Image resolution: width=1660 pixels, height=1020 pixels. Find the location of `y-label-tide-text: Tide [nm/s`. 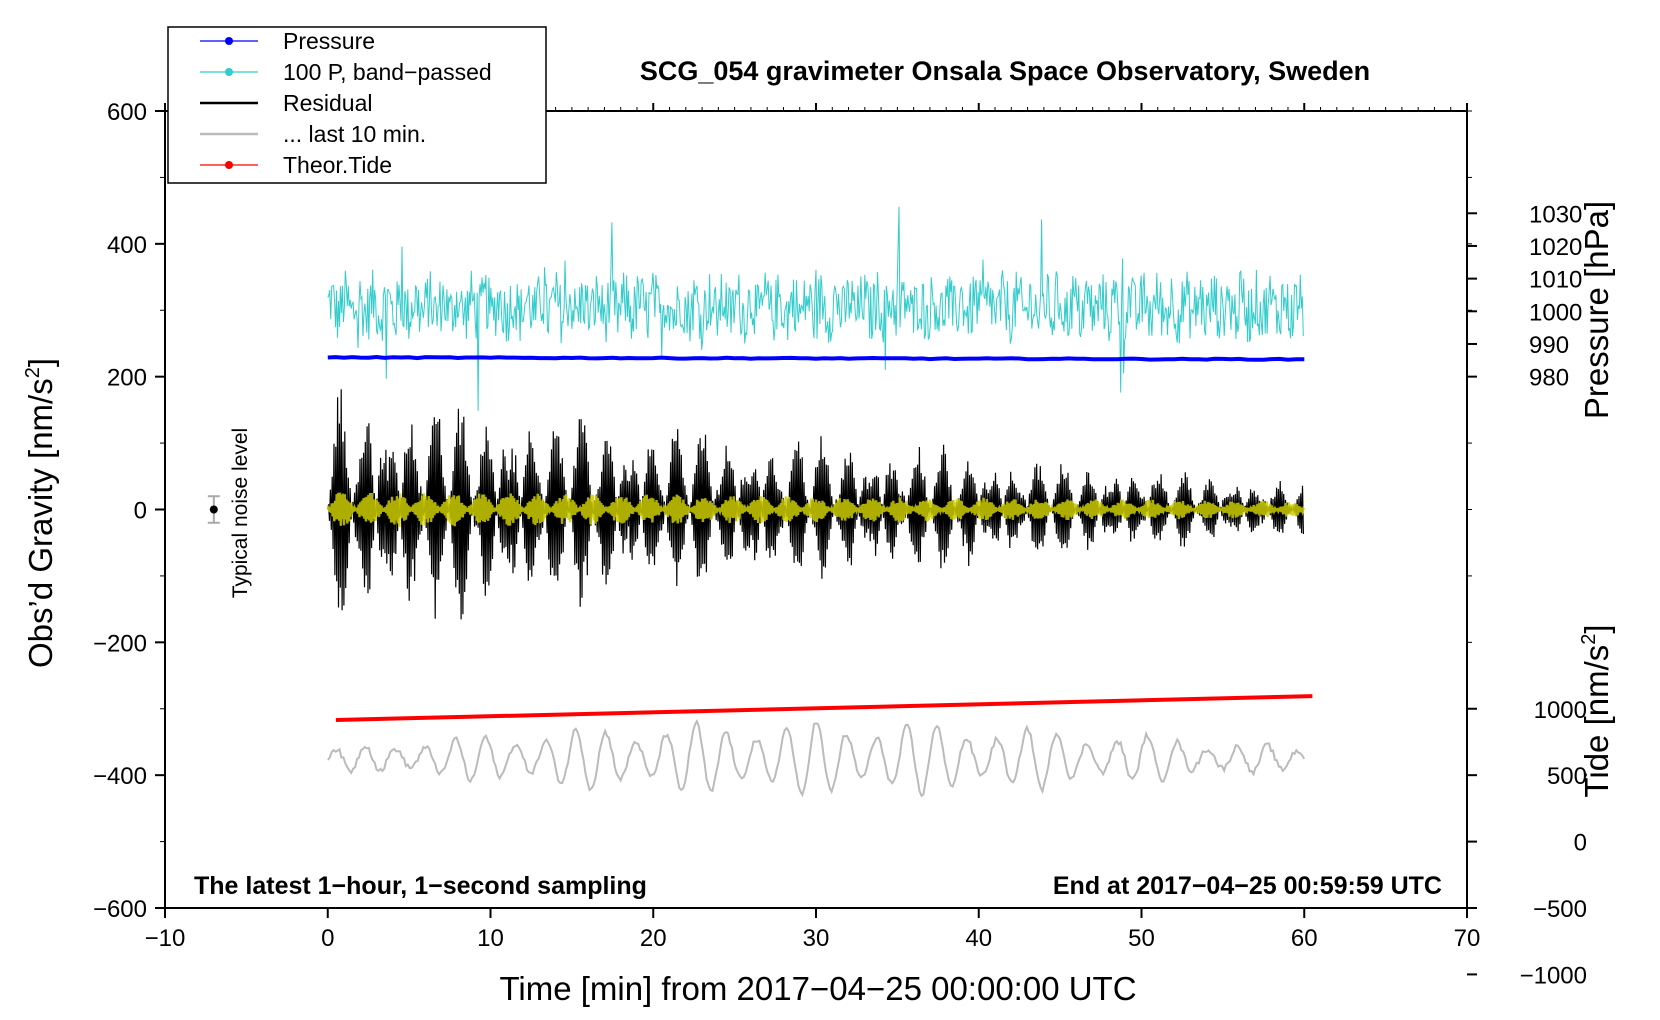

y-label-tide-text: Tide [nm/s is located at coordinates (1596, 721).